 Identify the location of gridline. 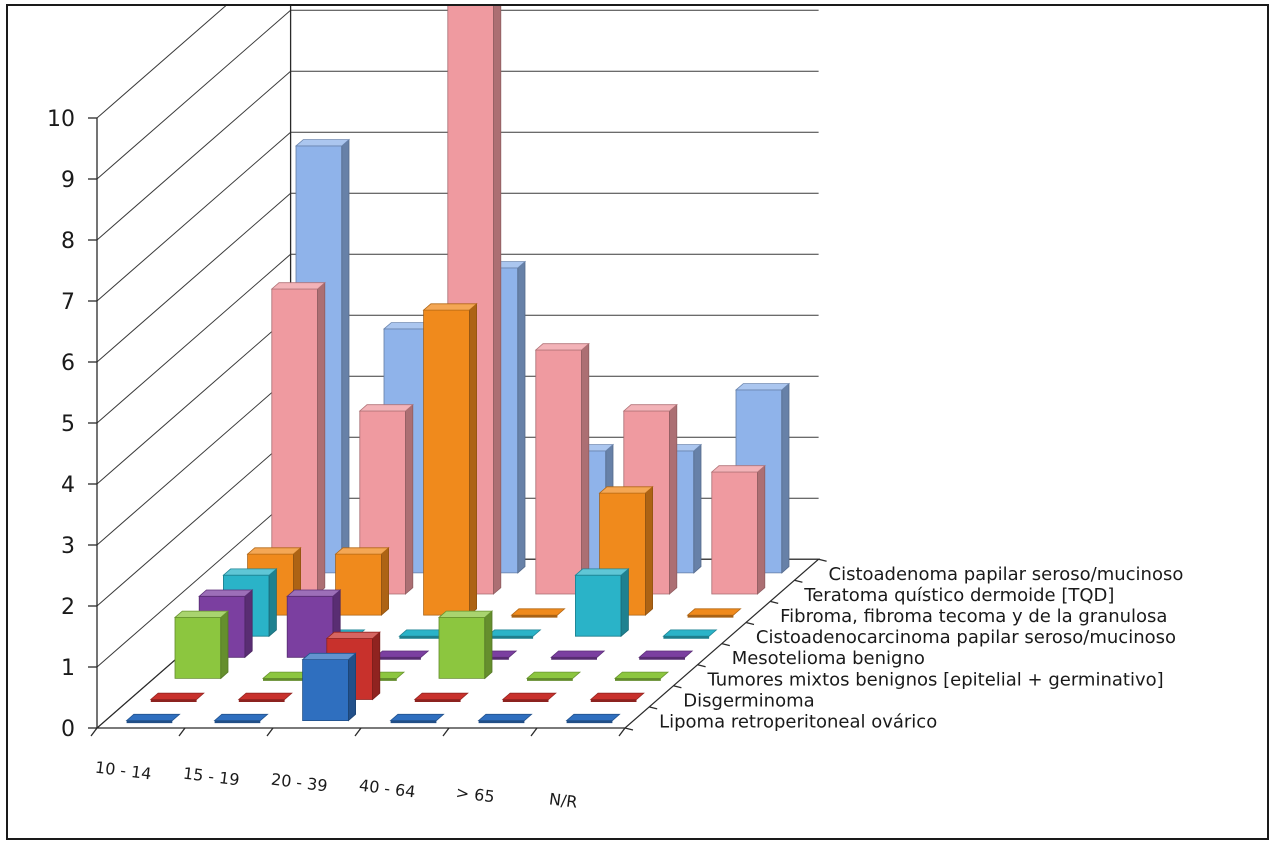
(161, 62).